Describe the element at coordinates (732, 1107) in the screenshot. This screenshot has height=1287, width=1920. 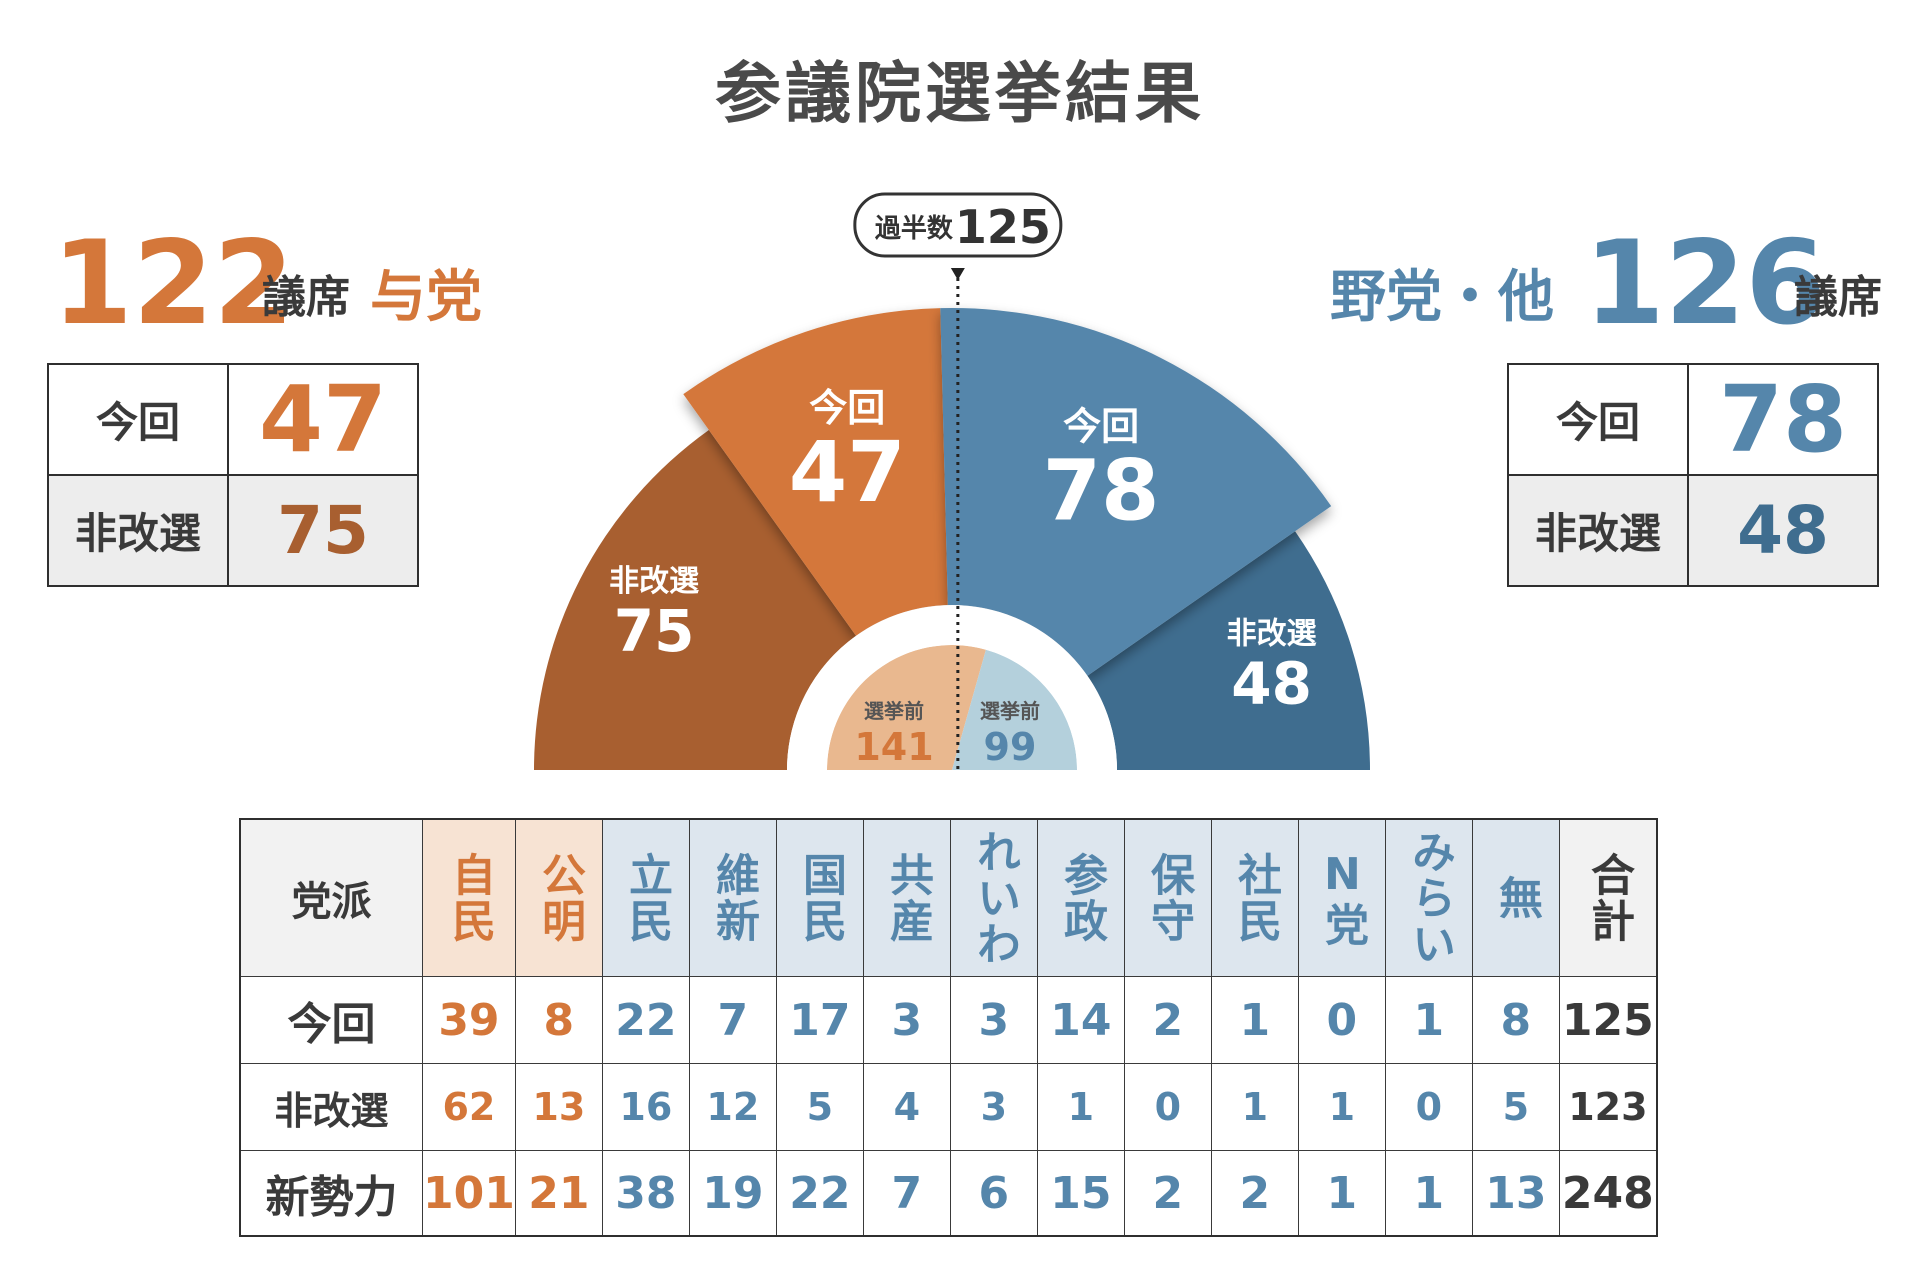
I see `party-cell: 12` at that location.